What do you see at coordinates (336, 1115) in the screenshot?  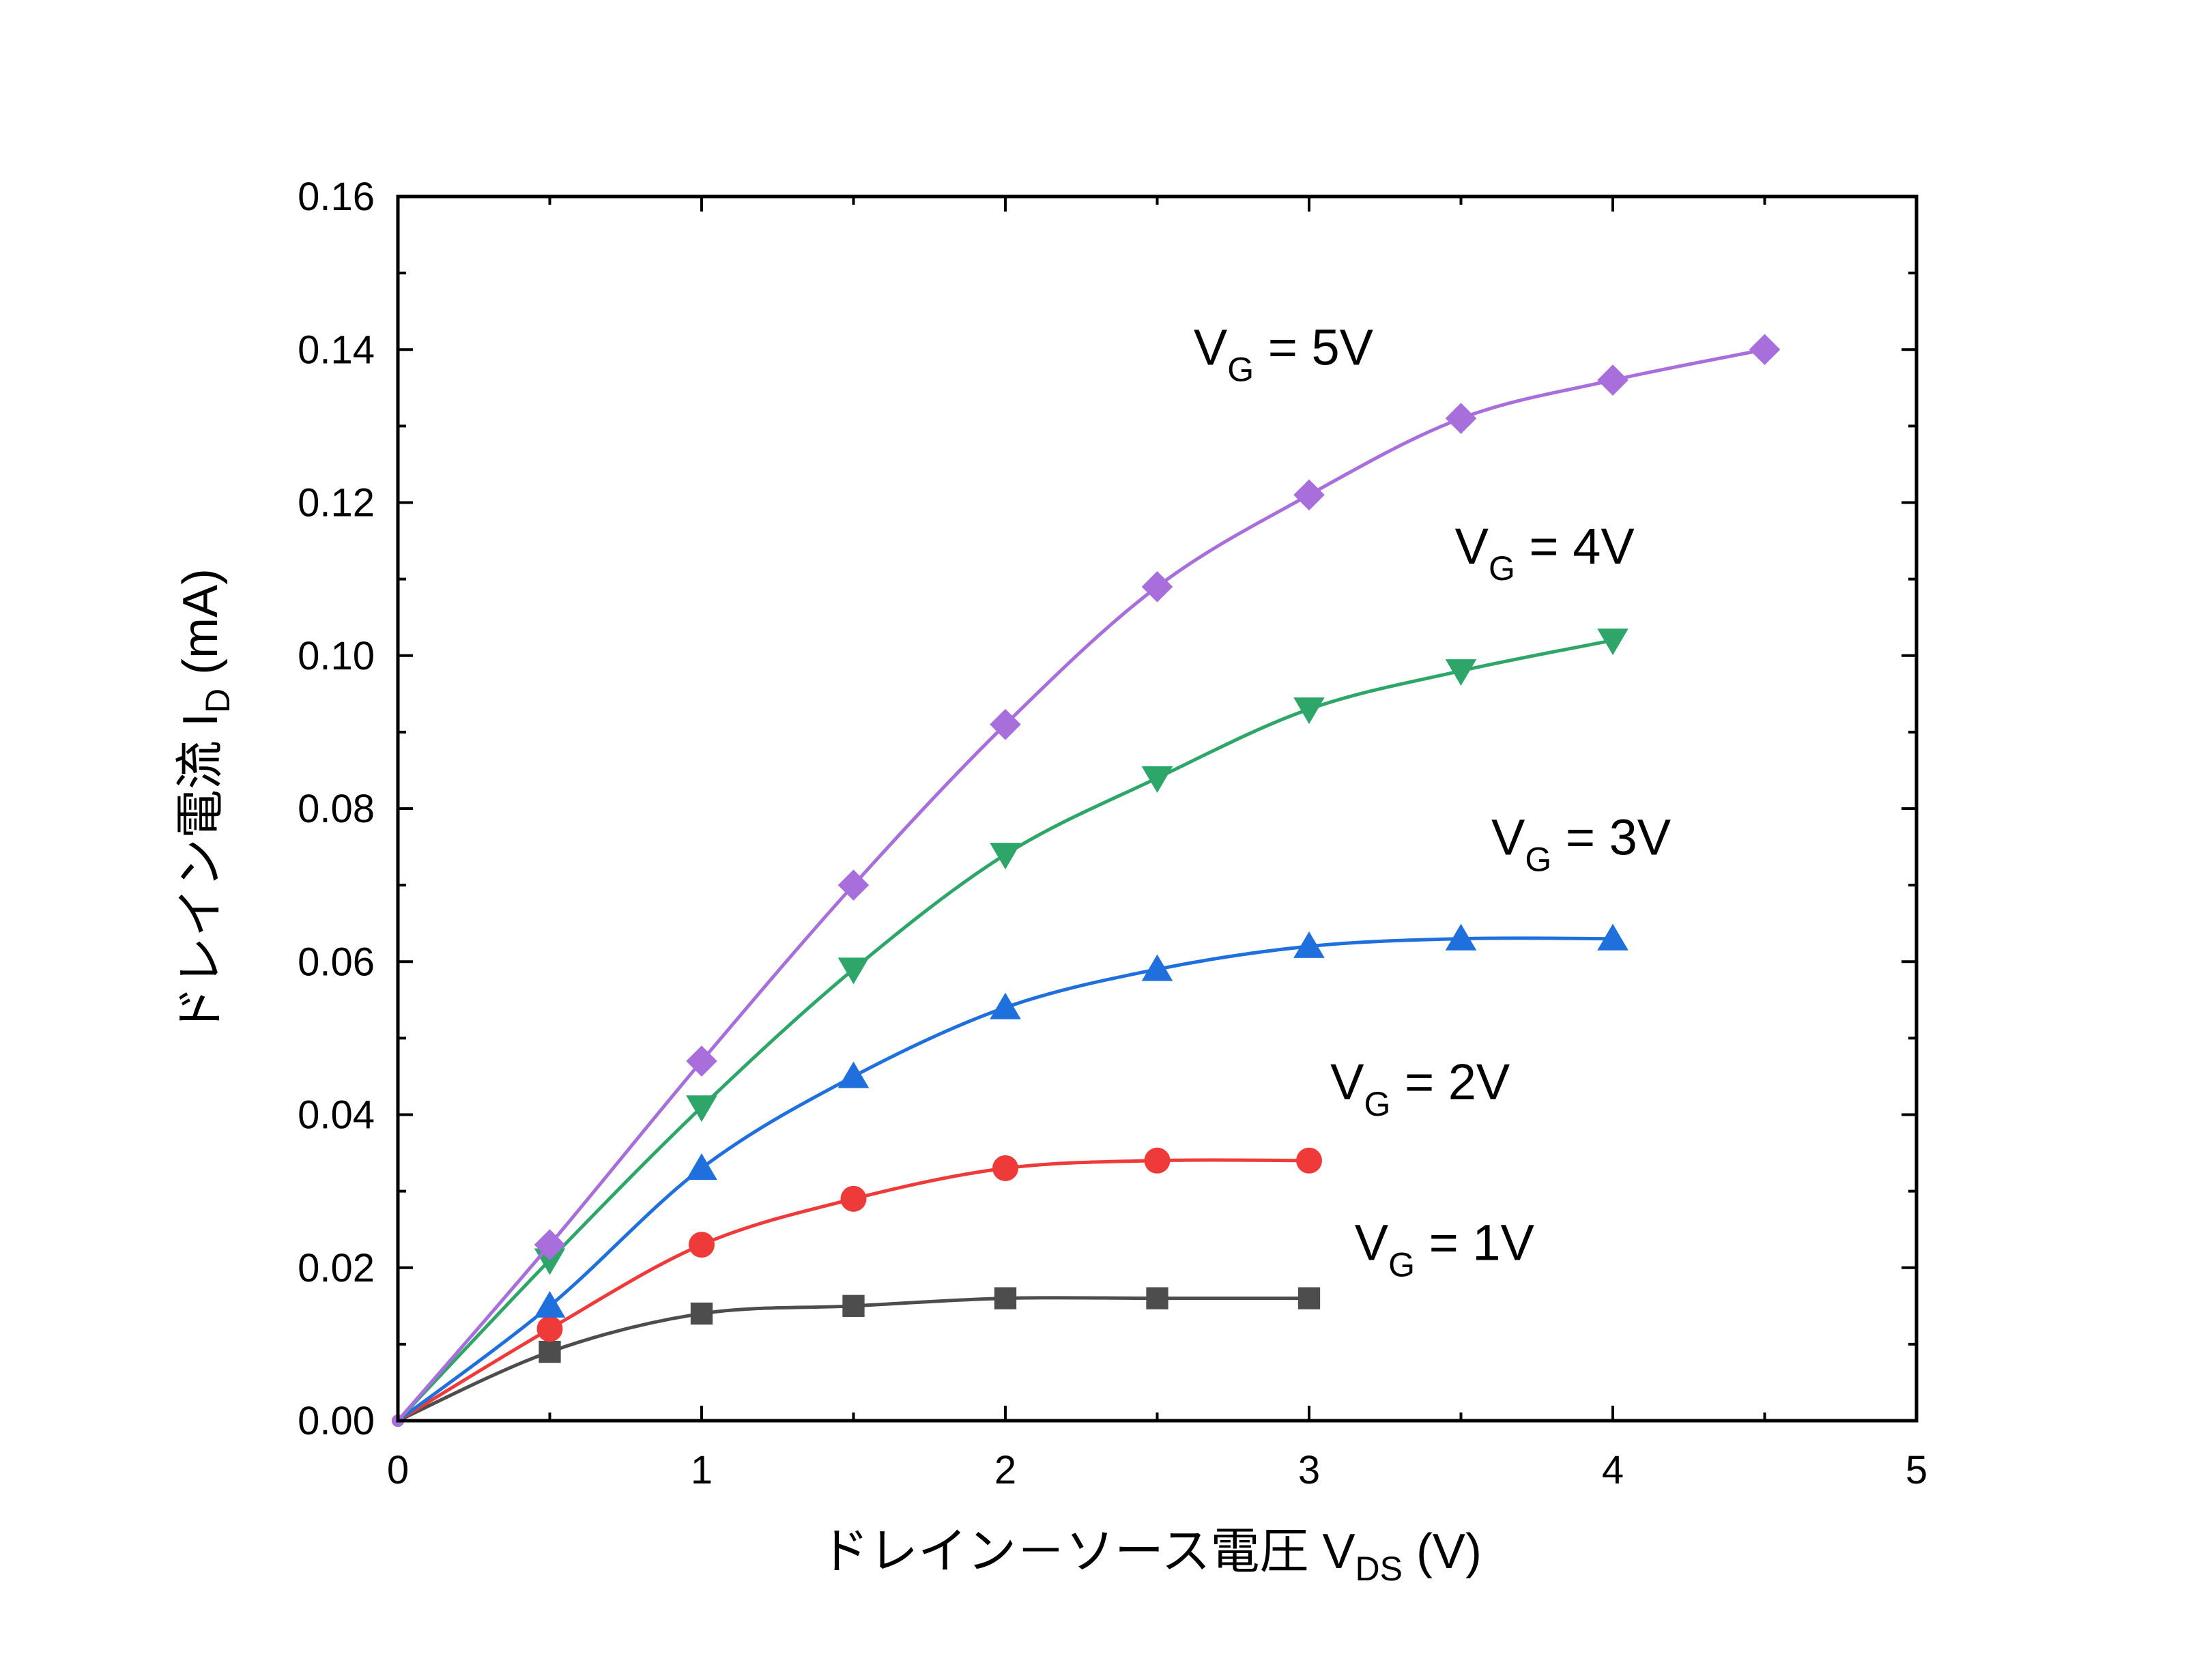 I see `y-tick-label: 0.04` at bounding box center [336, 1115].